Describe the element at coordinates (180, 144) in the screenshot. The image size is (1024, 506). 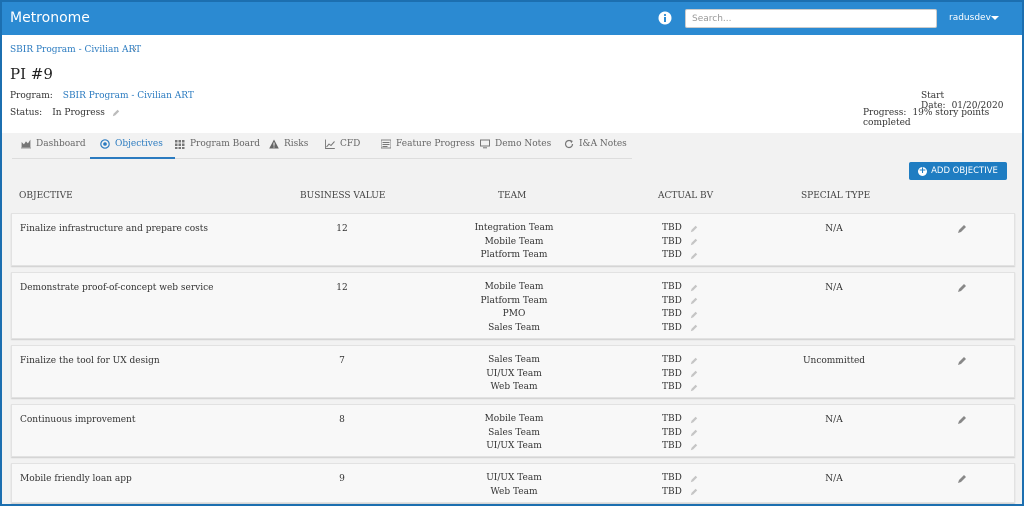
I see `grid-icon` at that location.